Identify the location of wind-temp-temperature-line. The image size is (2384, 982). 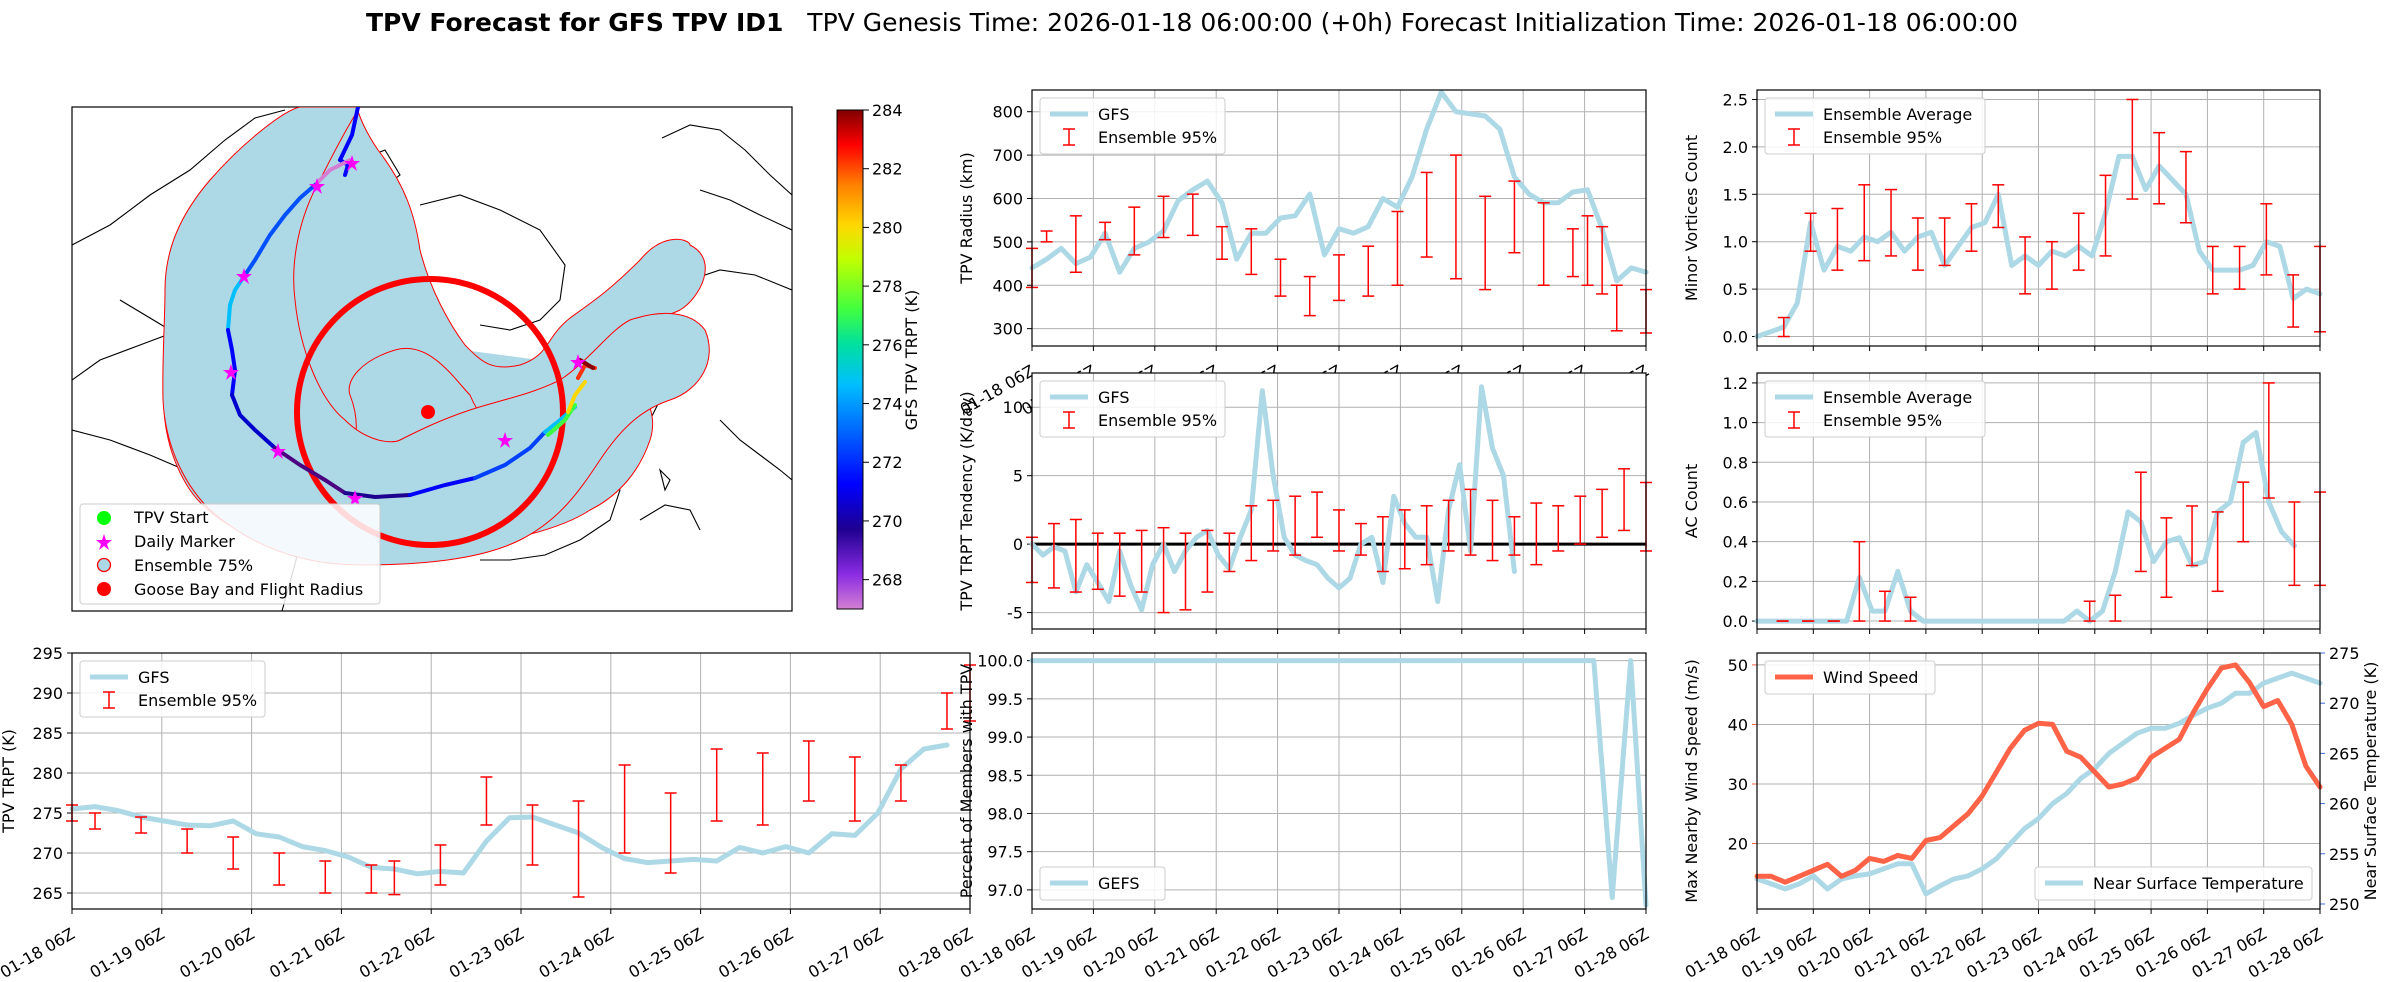
(2038, 783).